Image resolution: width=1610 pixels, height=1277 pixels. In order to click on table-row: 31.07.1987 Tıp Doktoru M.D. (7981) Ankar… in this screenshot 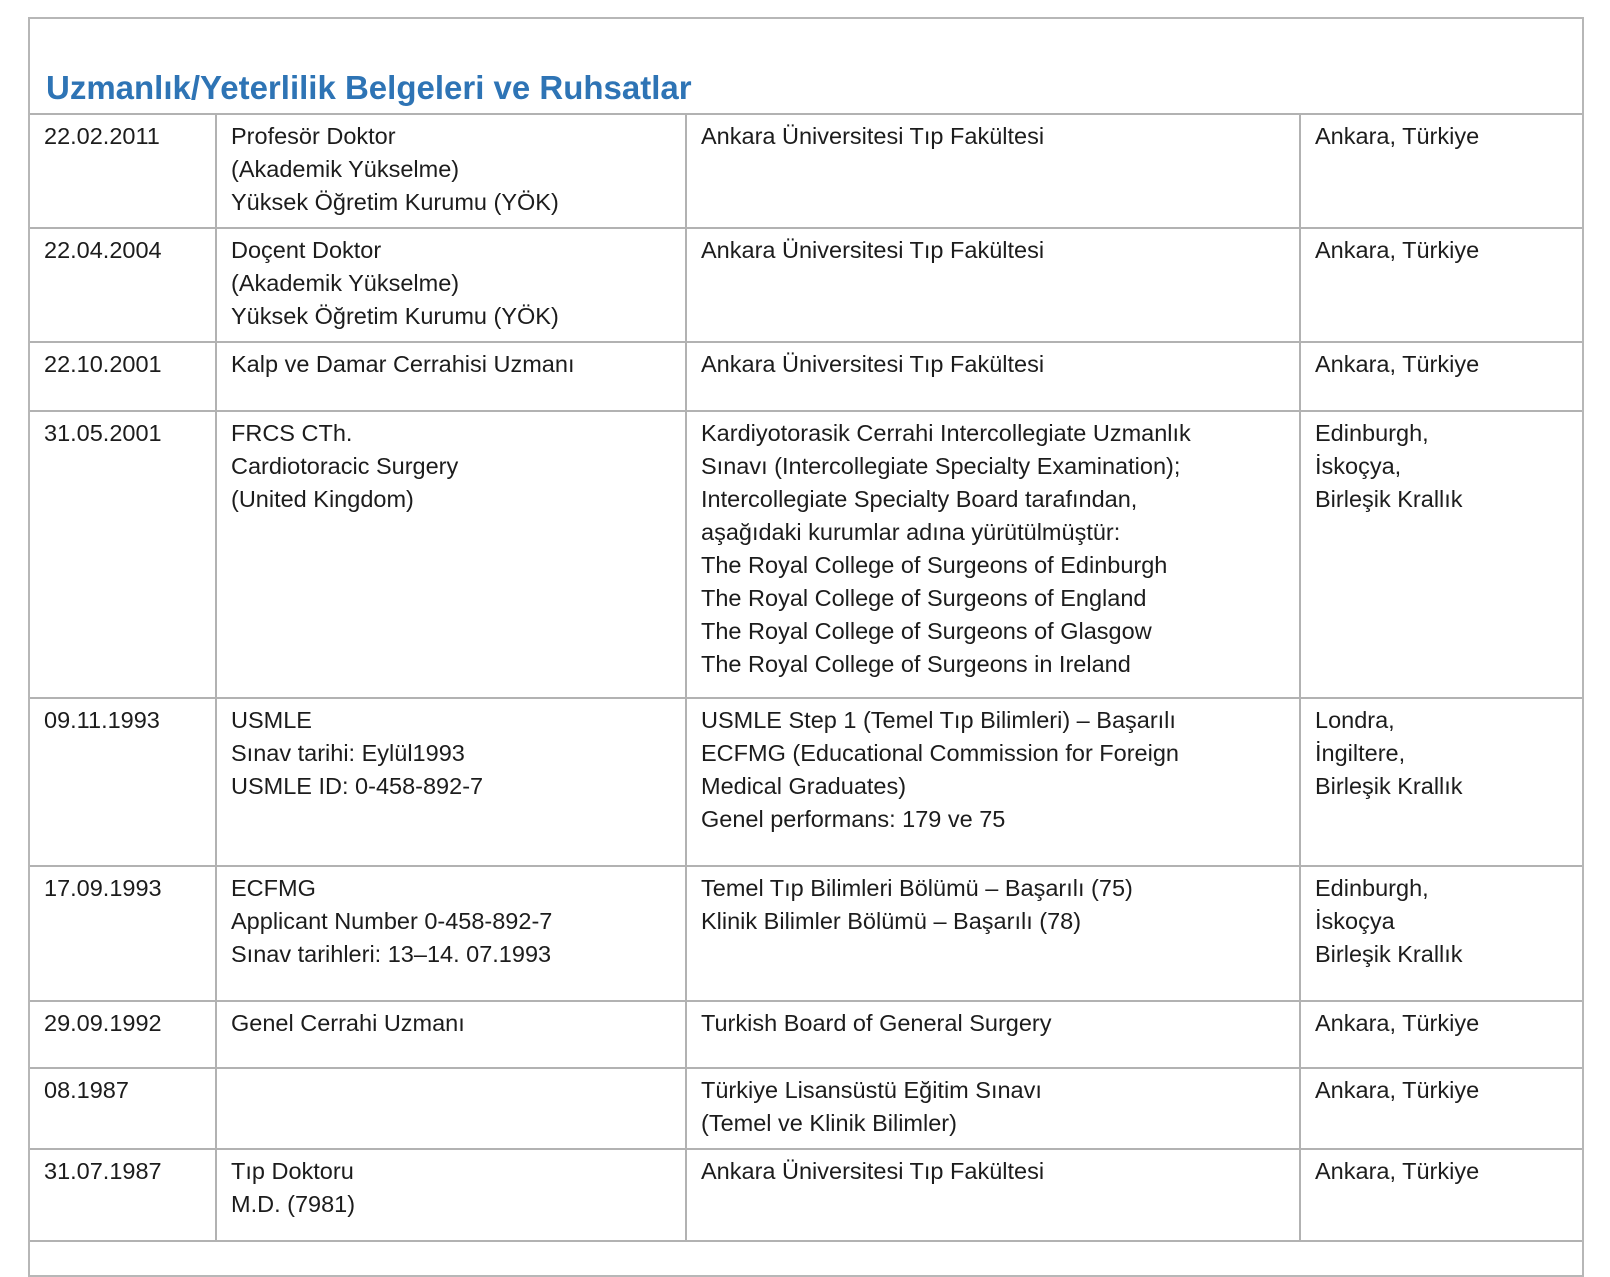, I will do `click(806, 1195)`.